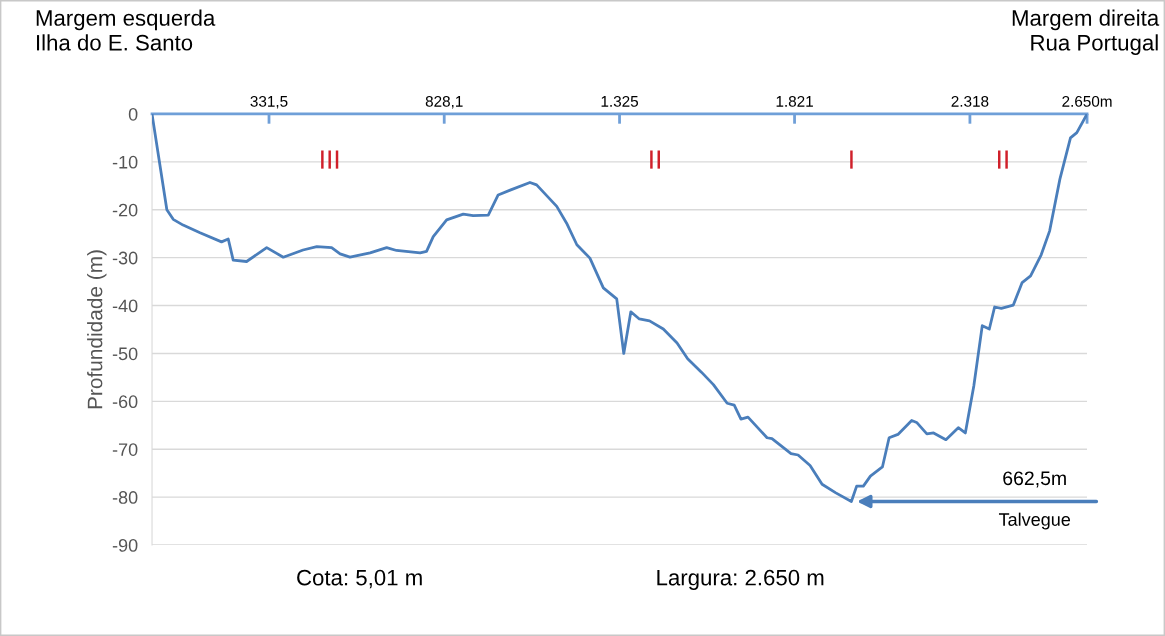  What do you see at coordinates (125, 449) in the screenshot?
I see `y-tick-label: -70` at bounding box center [125, 449].